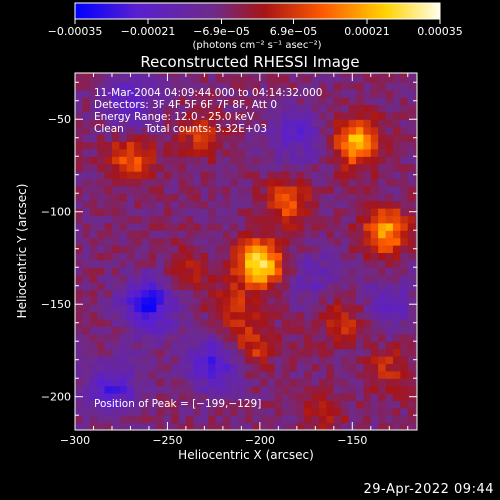 This screenshot has height=500, width=500. I want to click on chart-title: Reconstructed RHESSI Image, so click(249, 62).